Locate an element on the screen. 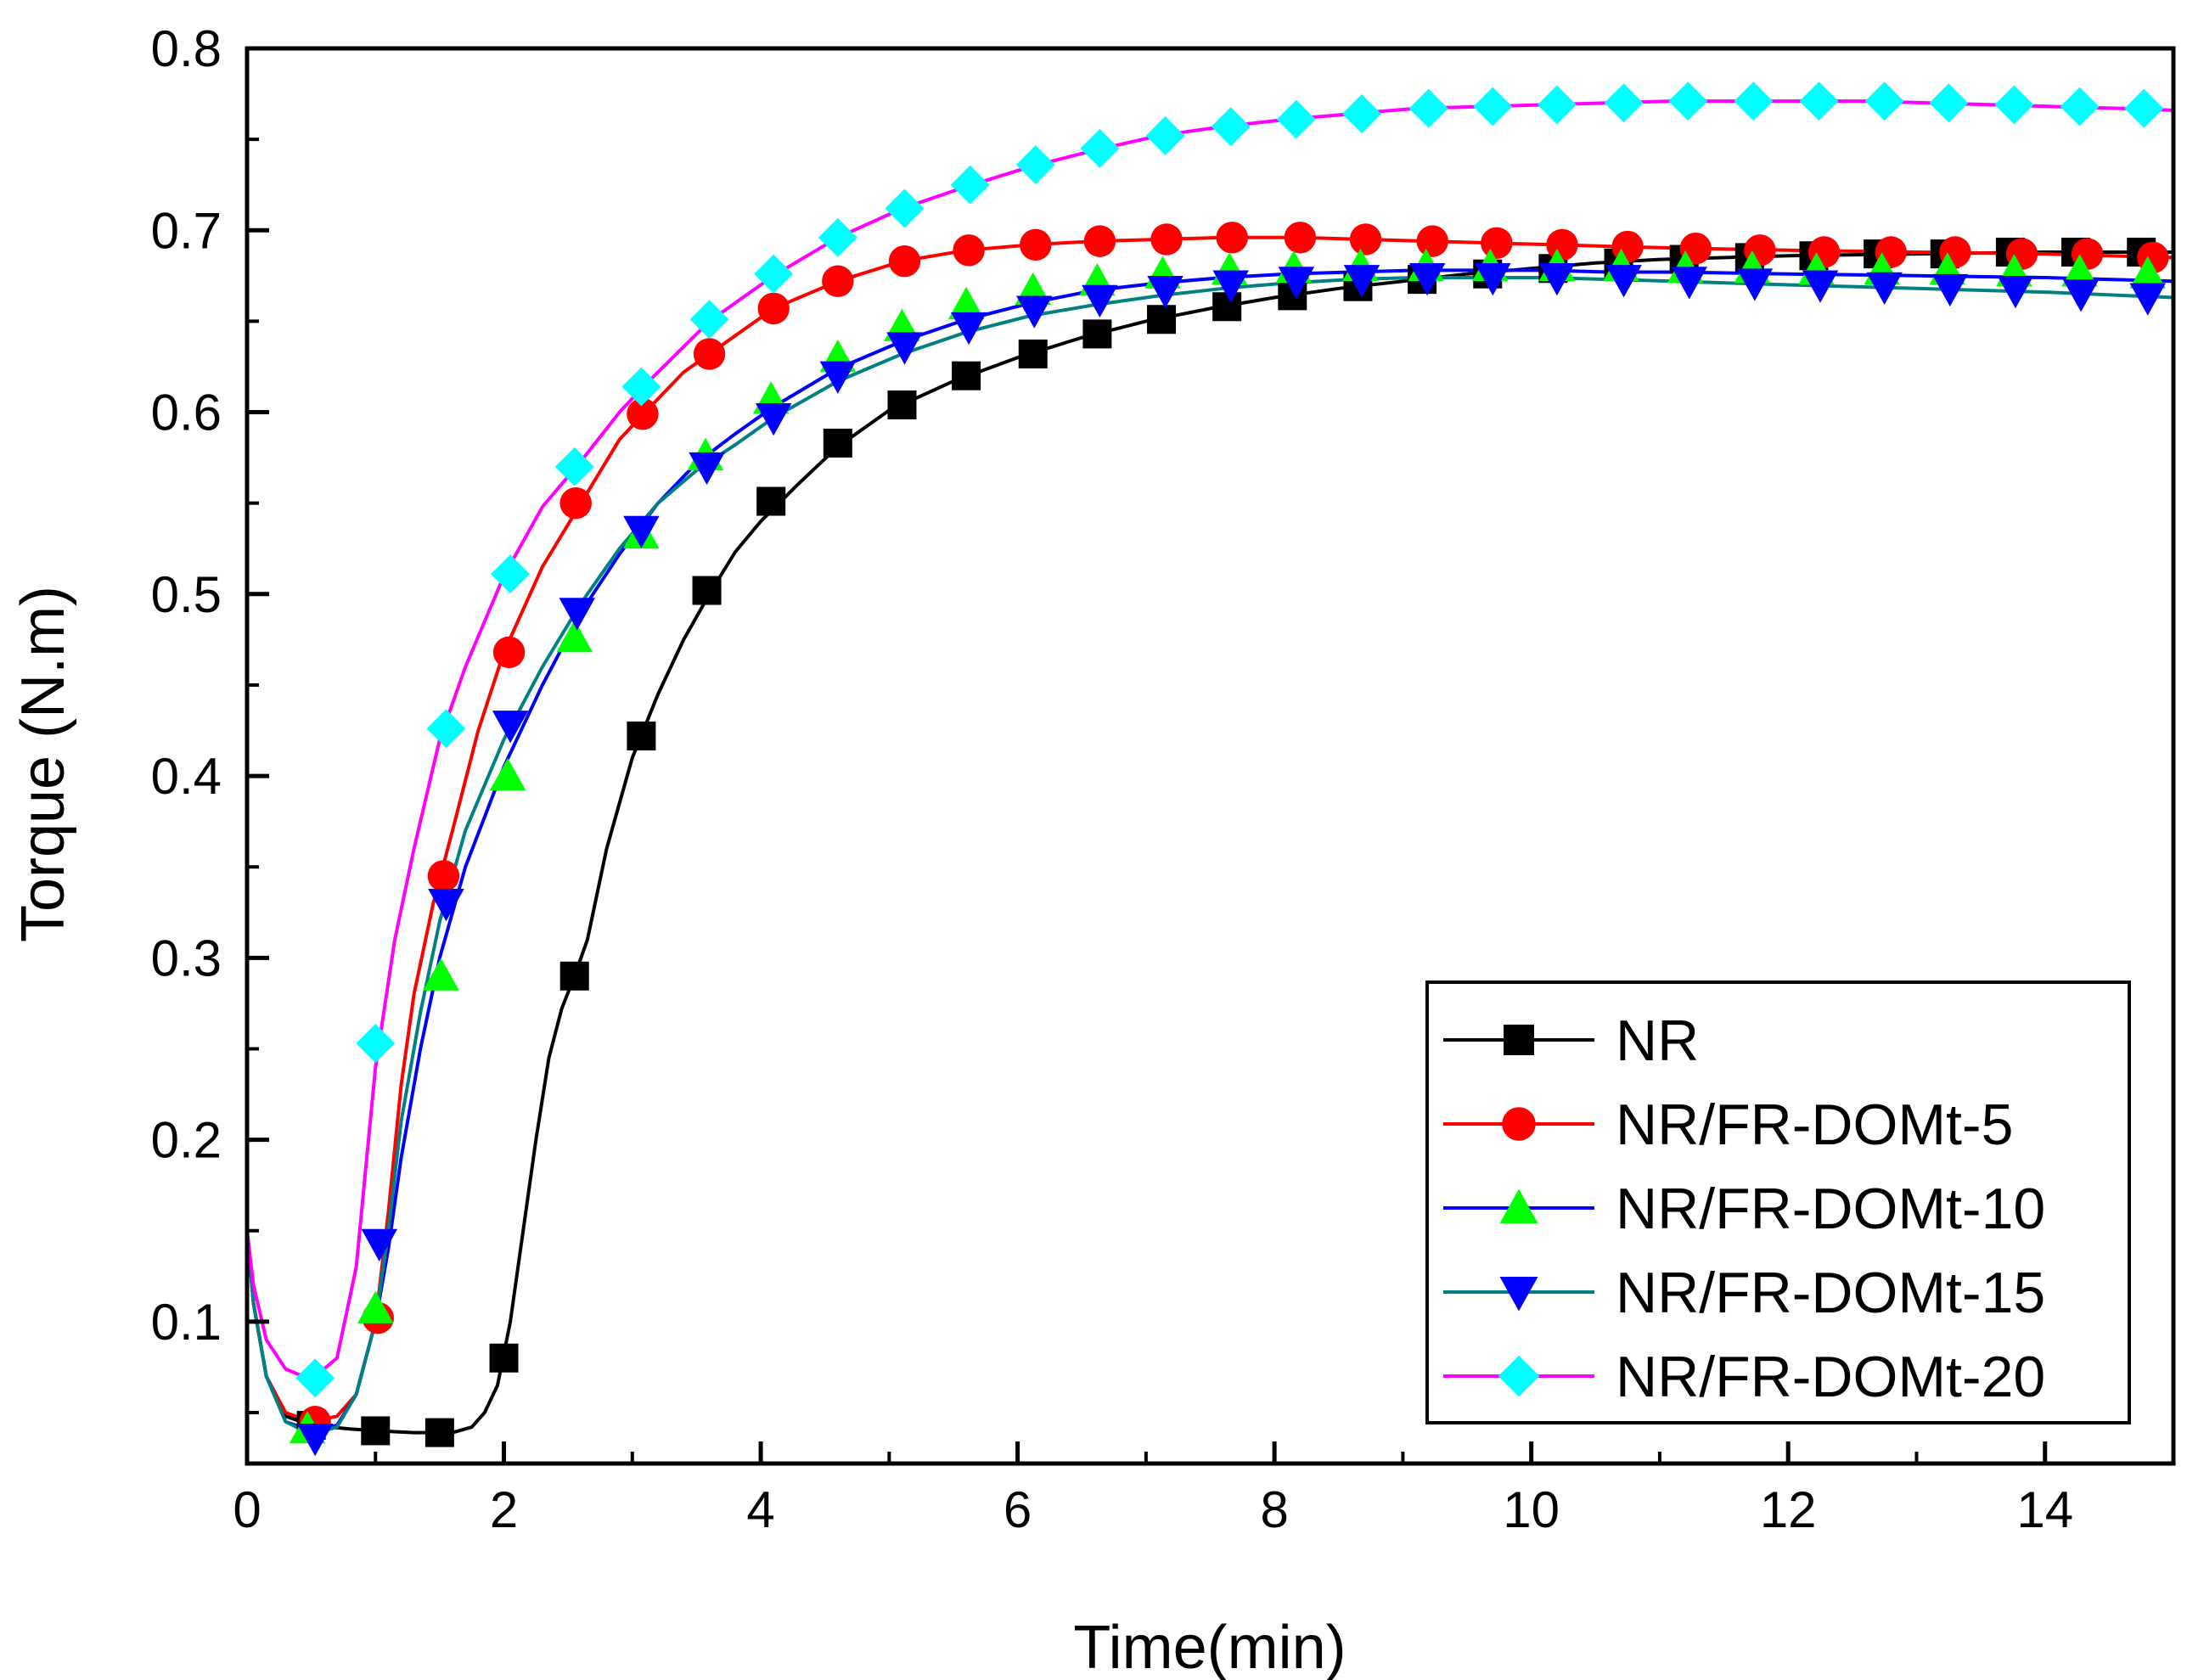 The width and height of the screenshot is (2187, 1680). y-tick-label: 0.6 is located at coordinates (186, 413).